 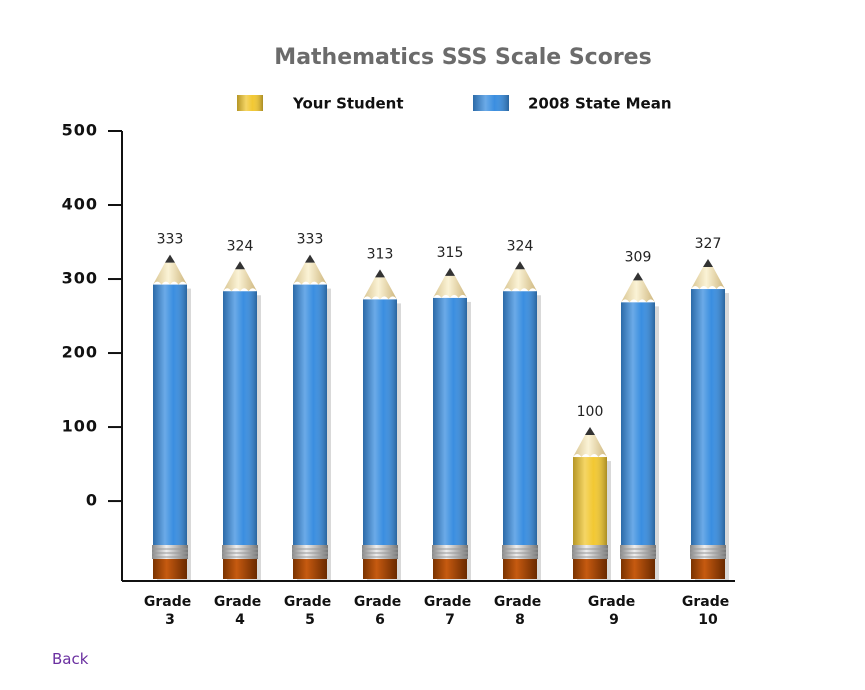 What do you see at coordinates (240, 611) in the screenshot?
I see `x-tick-label: Grade 4` at bounding box center [240, 611].